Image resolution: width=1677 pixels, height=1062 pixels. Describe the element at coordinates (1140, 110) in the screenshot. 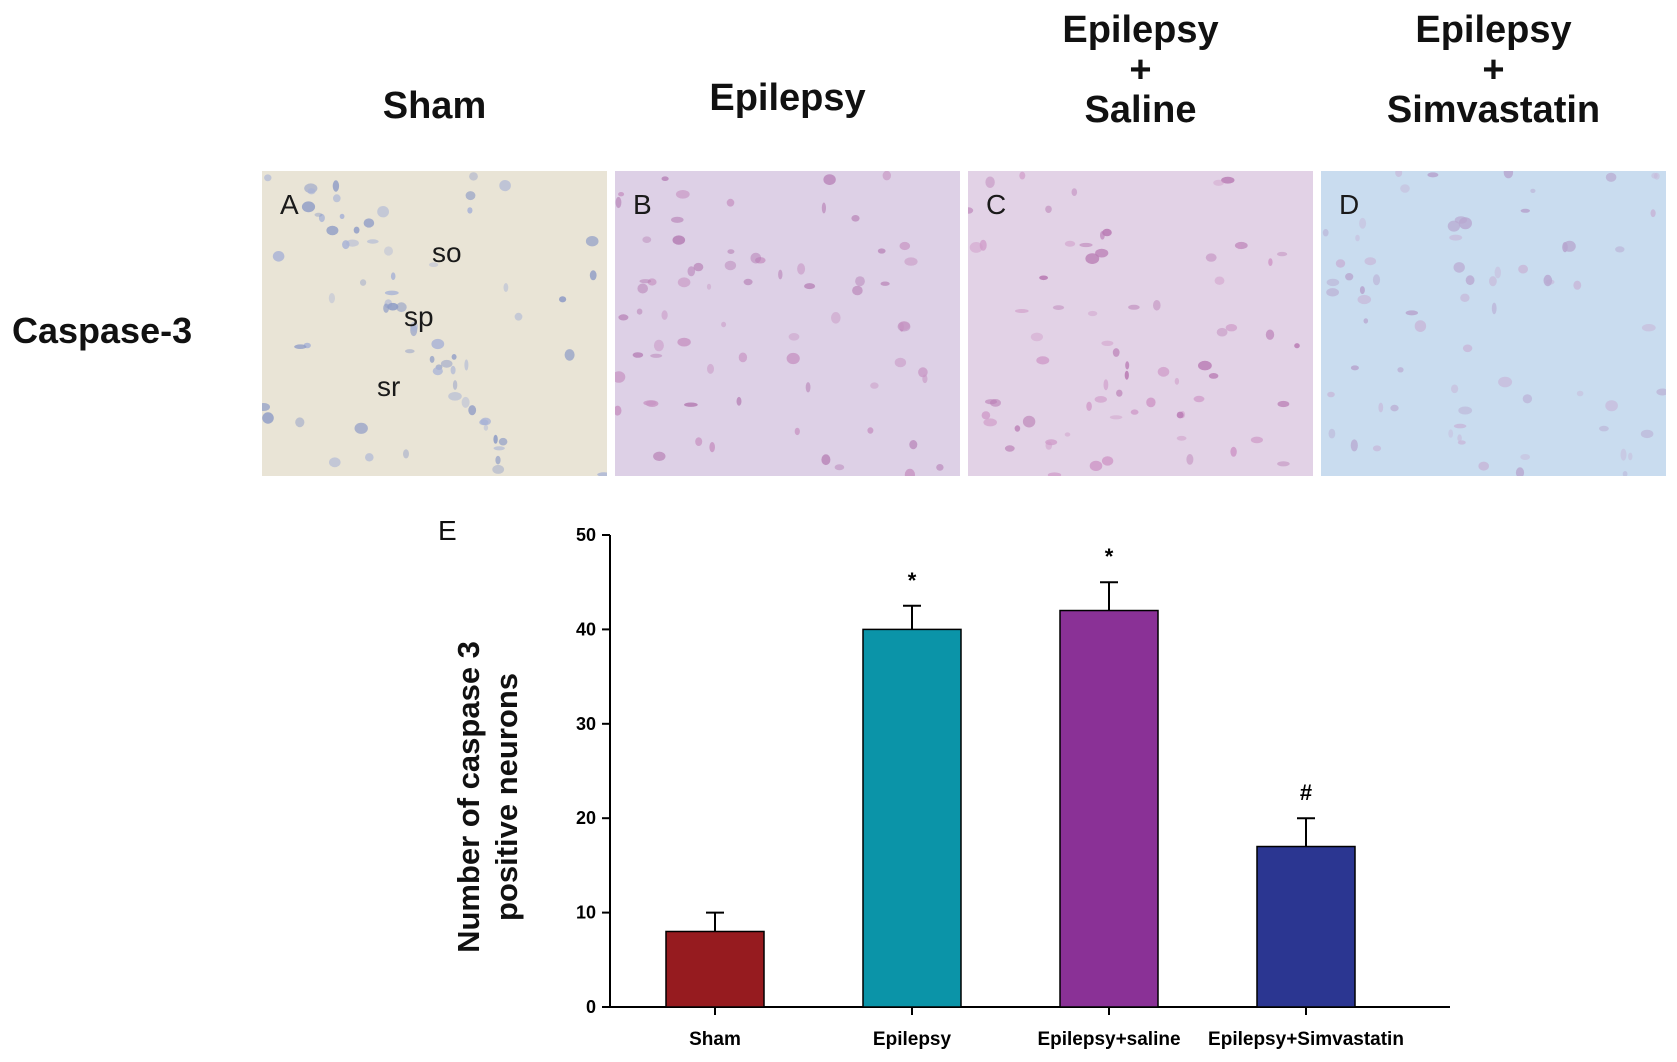

I see `header-line: Saline` at that location.